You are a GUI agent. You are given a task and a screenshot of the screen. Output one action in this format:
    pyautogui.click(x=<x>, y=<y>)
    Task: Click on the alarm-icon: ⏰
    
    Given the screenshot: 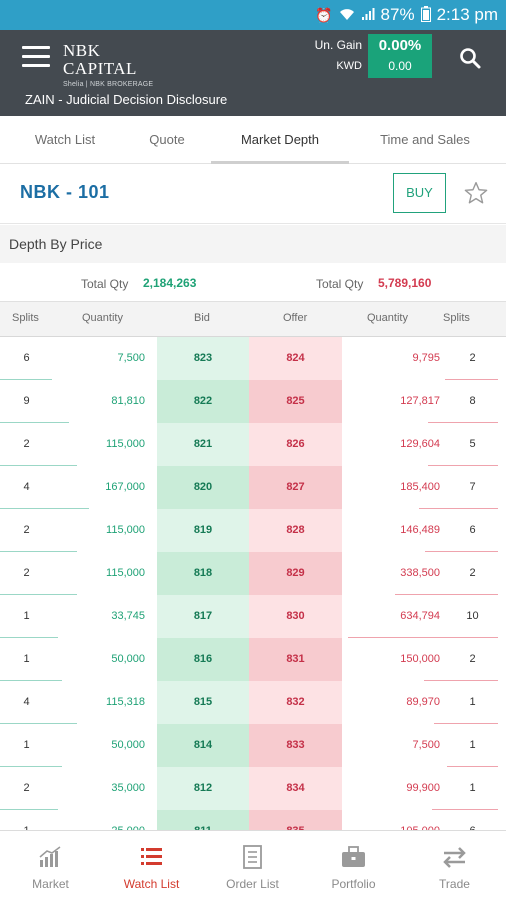 What is the action you would take?
    pyautogui.click(x=324, y=14)
    